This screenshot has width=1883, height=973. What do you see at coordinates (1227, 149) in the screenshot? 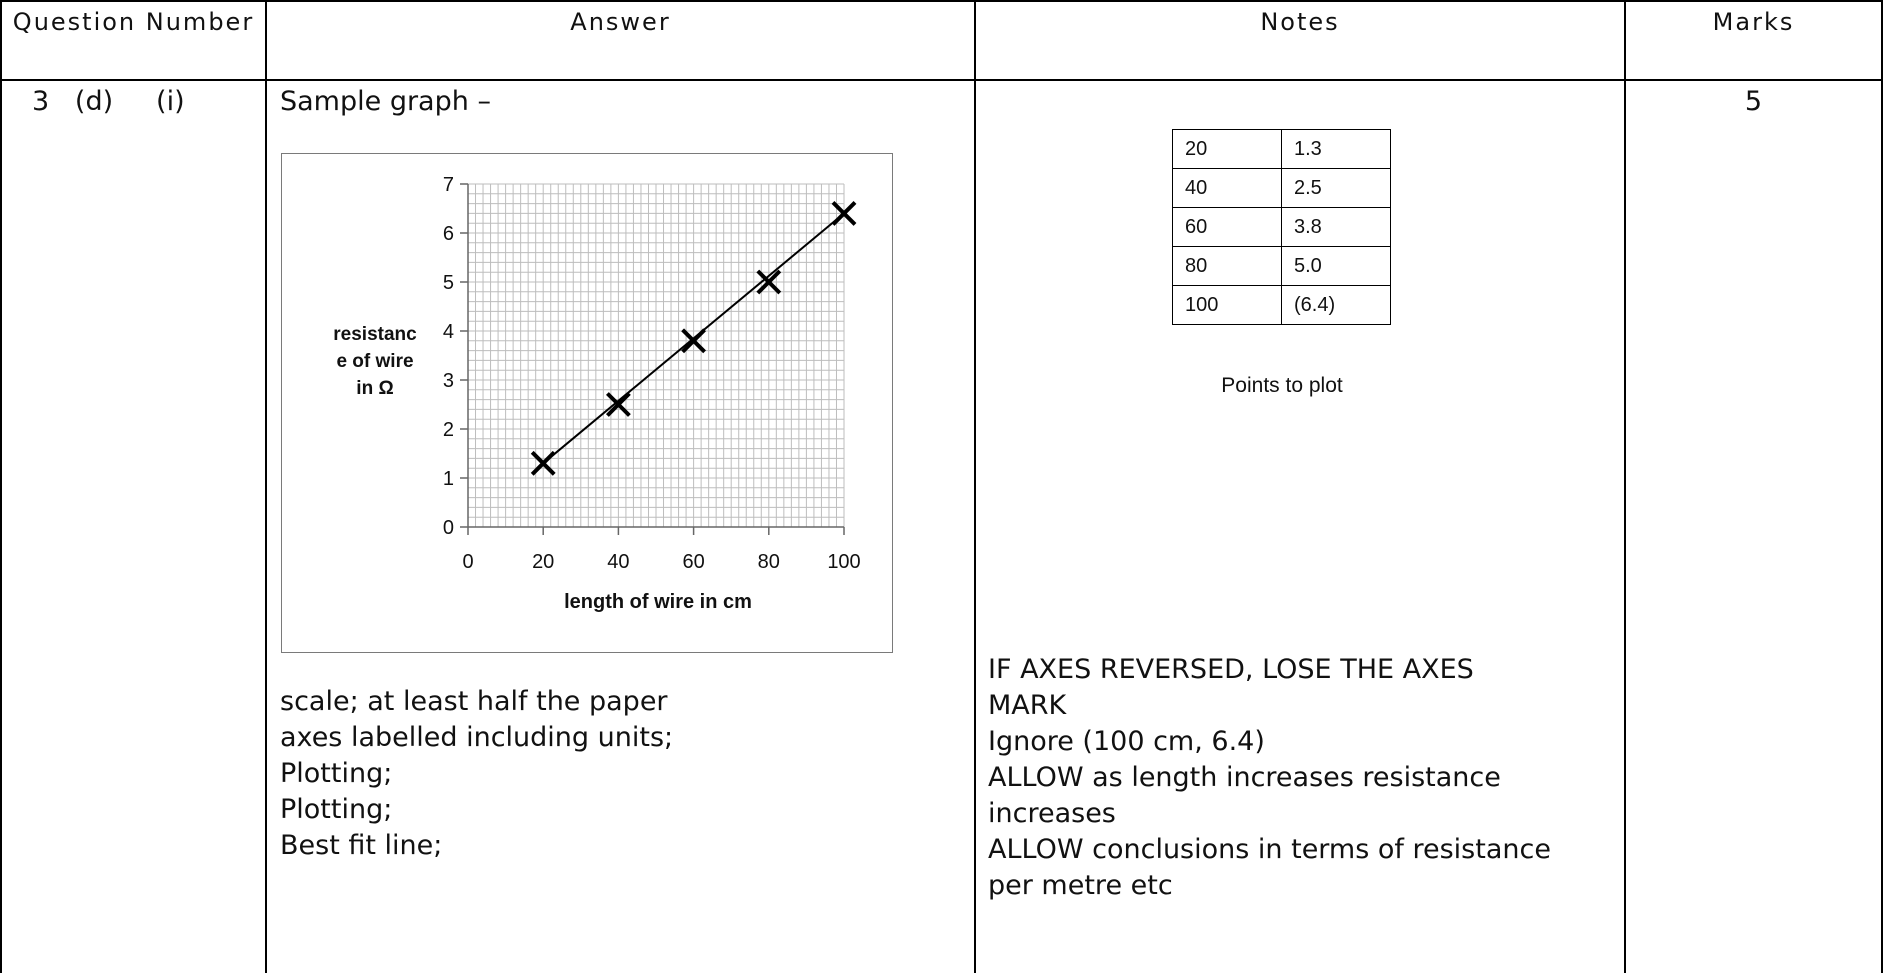
I see `length-cell: 20` at bounding box center [1227, 149].